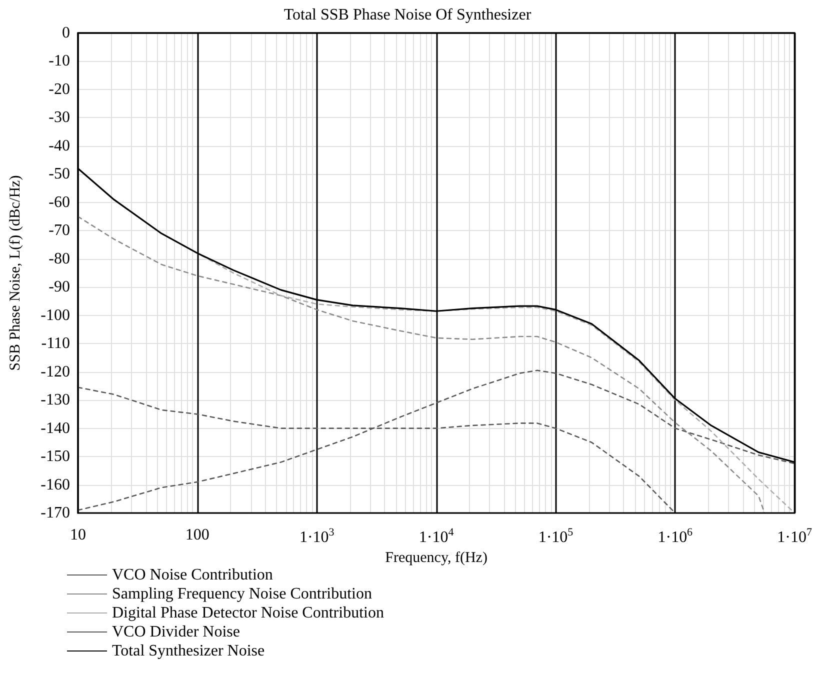 The width and height of the screenshot is (815, 674). I want to click on y-tick-label: -160, so click(55, 485).